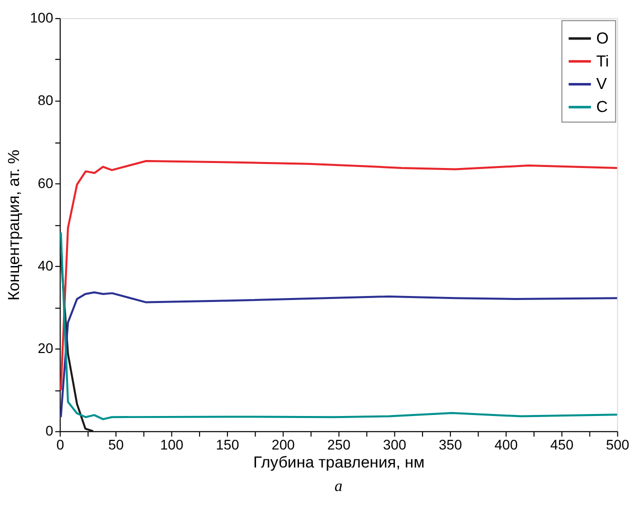 This screenshot has height=530, width=644. Describe the element at coordinates (338, 486) in the screenshot. I see `text: a` at that location.